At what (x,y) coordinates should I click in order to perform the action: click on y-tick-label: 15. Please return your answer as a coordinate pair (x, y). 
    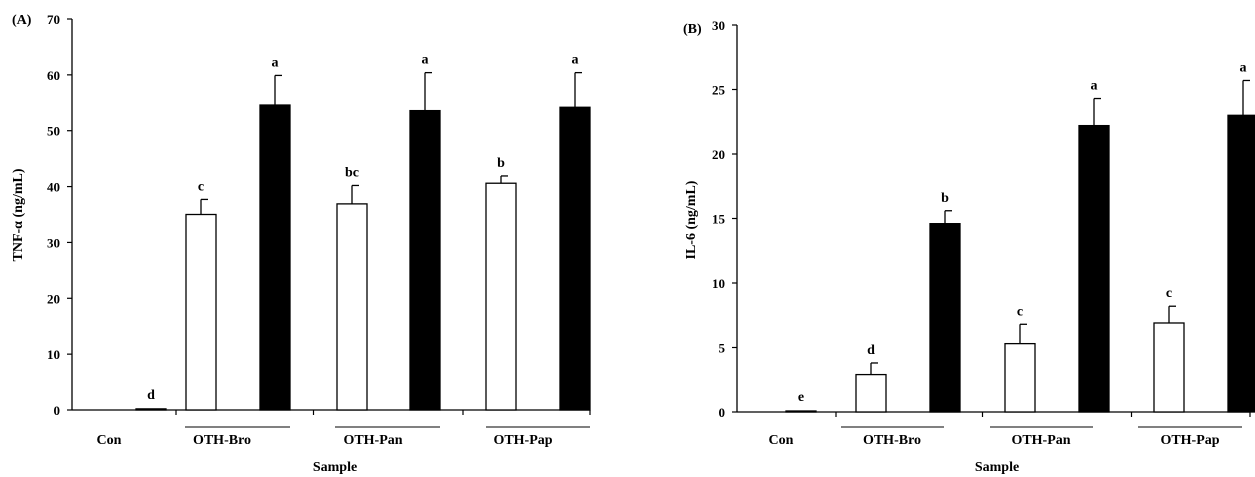
    Looking at the image, I should click on (719, 219).